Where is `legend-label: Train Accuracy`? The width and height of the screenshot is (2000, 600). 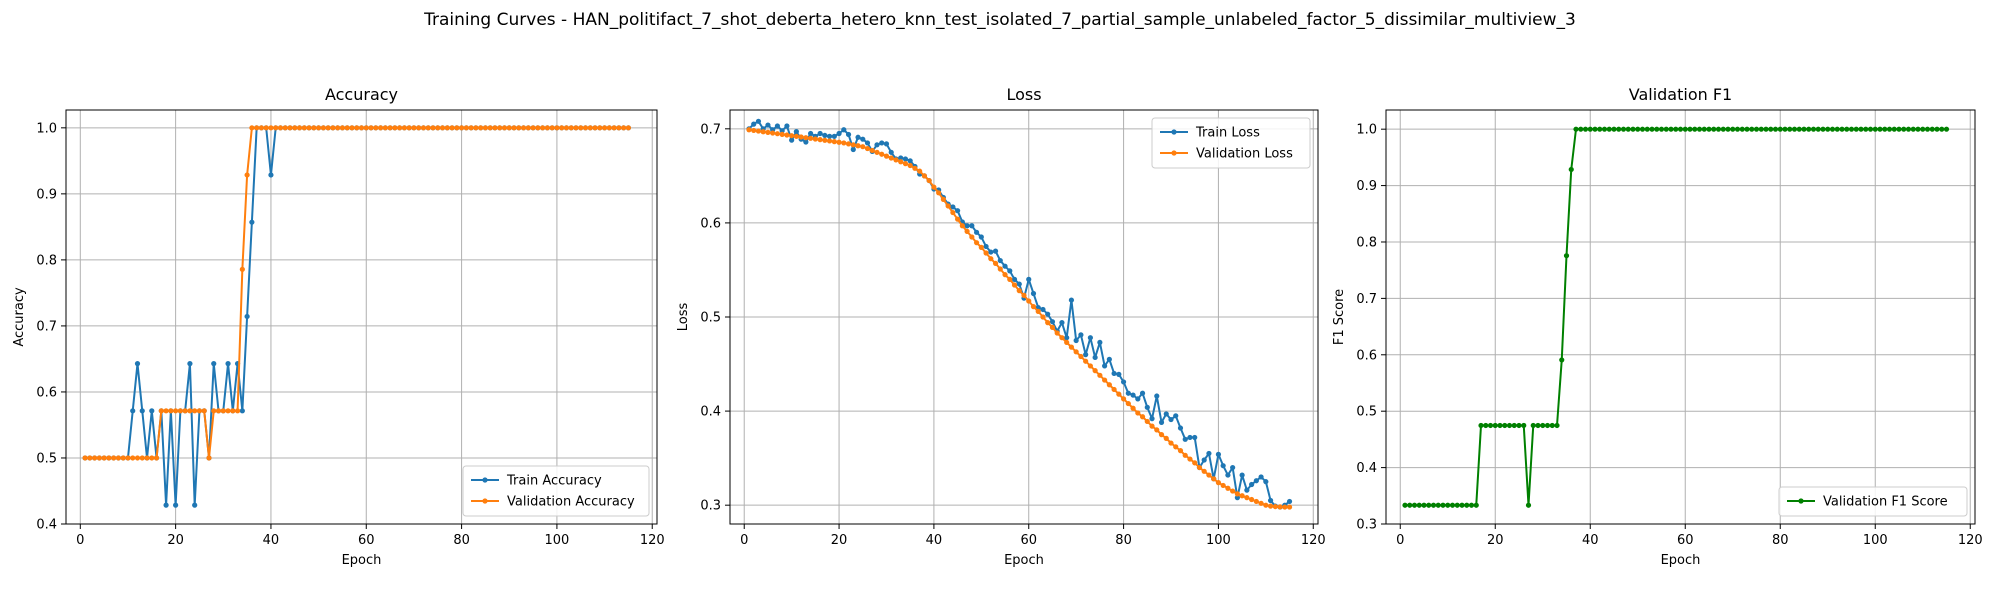 legend-label: Train Accuracy is located at coordinates (554, 481).